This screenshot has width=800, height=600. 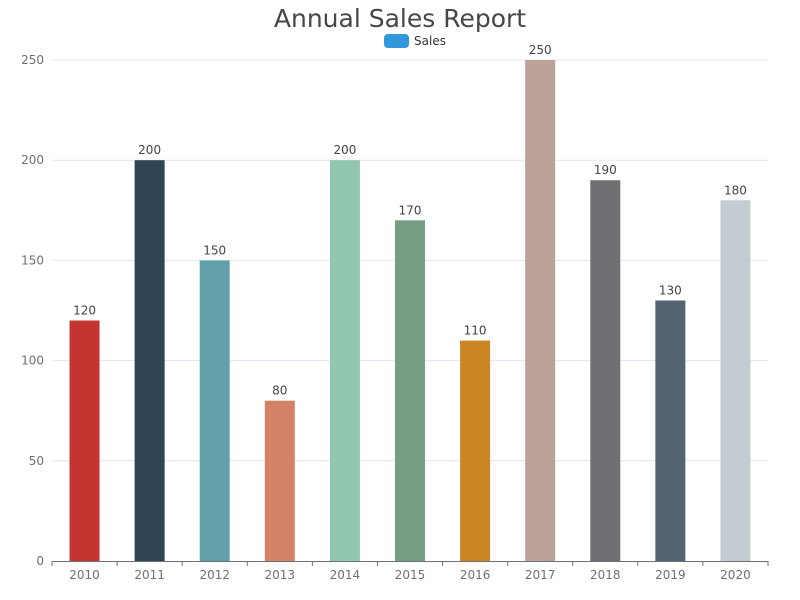 What do you see at coordinates (475, 331) in the screenshot?
I see `data-label: 110` at bounding box center [475, 331].